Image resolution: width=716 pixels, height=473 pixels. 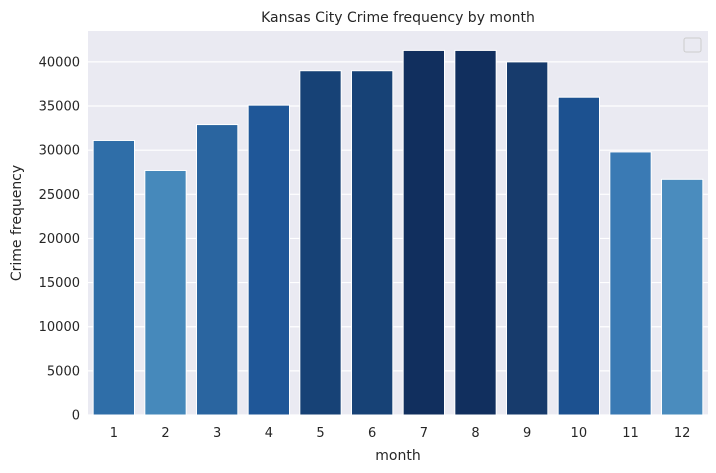 I want to click on y-tick-label: 40000, so click(x=59, y=62).